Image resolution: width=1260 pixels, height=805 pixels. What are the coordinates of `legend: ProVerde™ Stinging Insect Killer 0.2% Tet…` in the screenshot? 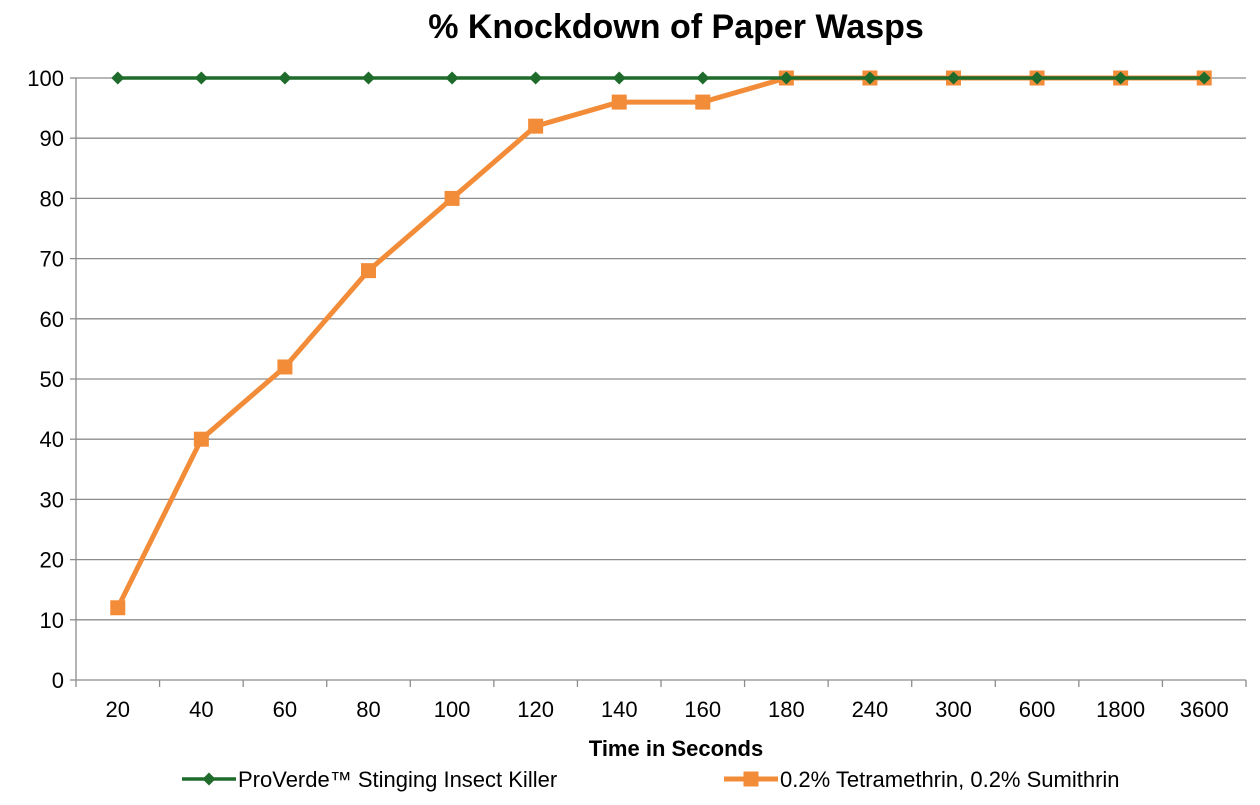 It's located at (651, 779).